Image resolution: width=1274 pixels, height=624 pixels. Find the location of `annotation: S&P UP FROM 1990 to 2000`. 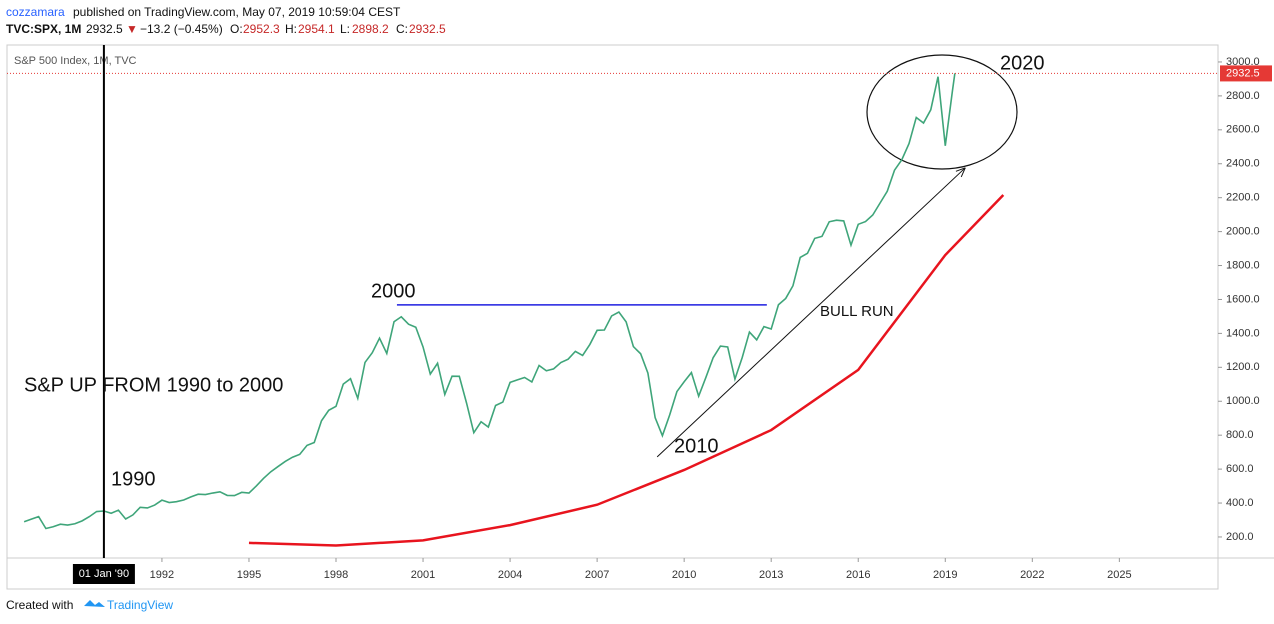

annotation: S&P UP FROM 1990 to 2000 is located at coordinates (153, 385).